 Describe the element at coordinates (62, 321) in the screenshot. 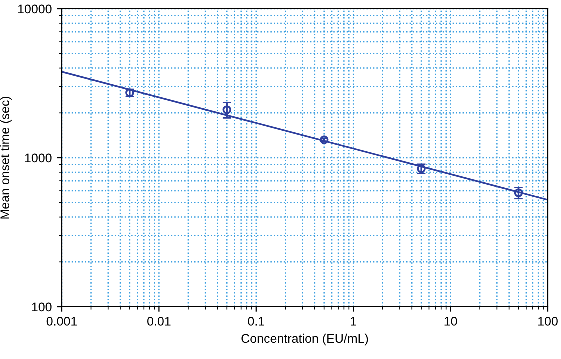

I see `x-tick-label: 0.001` at that location.